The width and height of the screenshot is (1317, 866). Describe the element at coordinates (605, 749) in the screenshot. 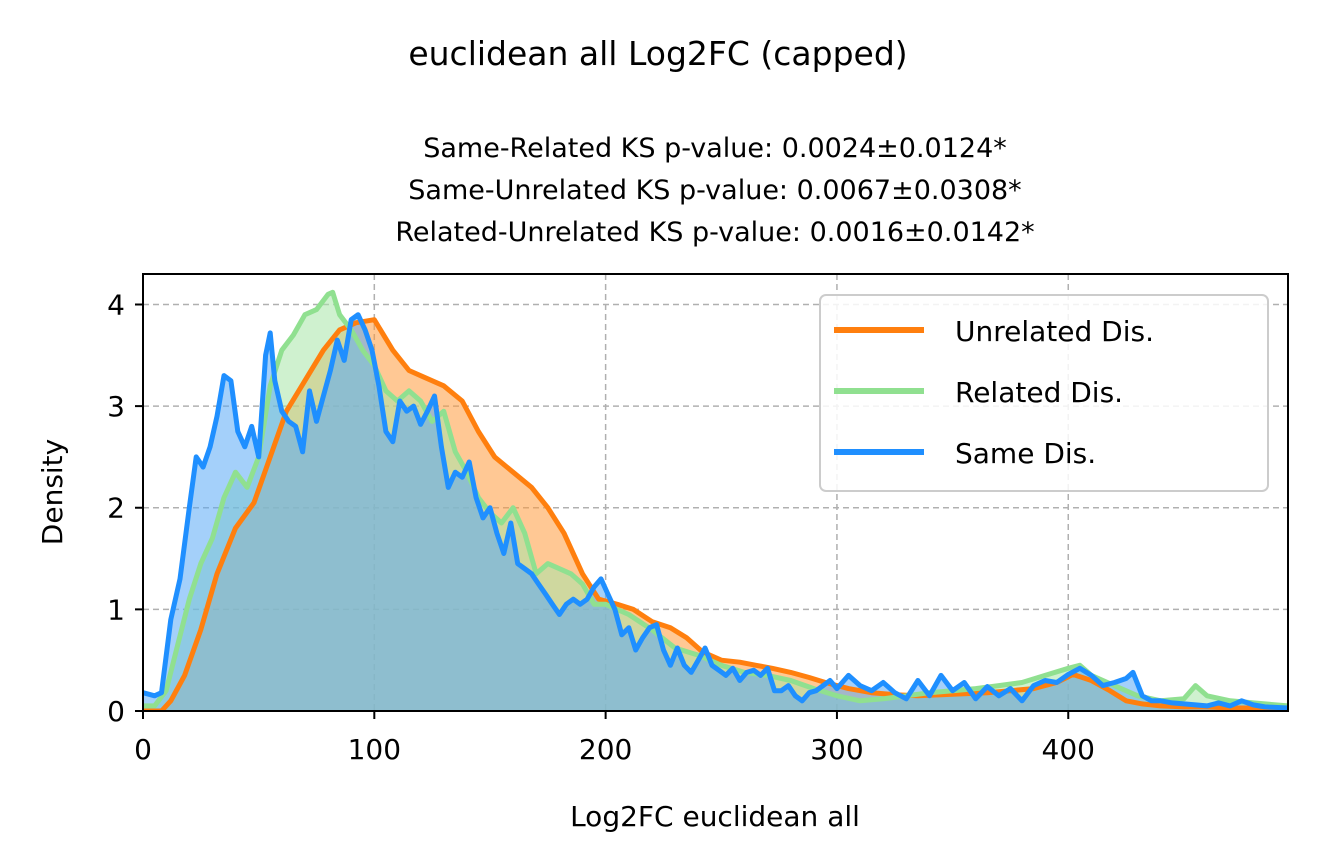

I see `x-tick-label: 200` at that location.